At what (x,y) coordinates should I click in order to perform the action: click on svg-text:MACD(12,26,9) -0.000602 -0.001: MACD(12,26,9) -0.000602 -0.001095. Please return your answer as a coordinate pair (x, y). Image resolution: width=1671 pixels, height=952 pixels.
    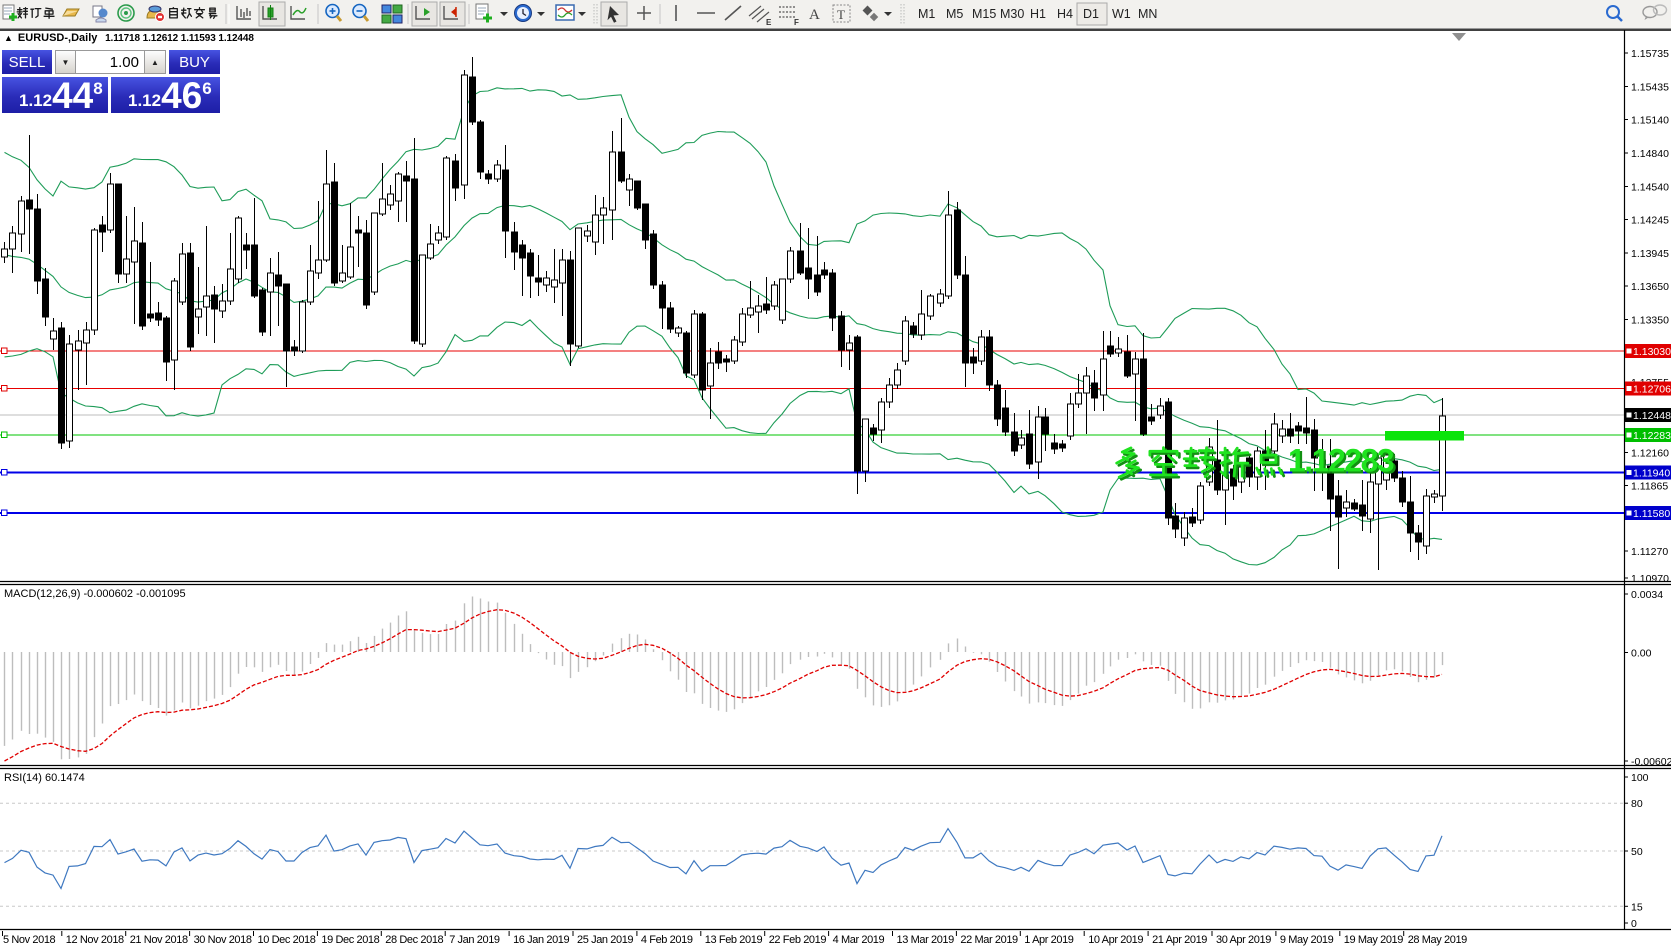
    Looking at the image, I should click on (95, 594).